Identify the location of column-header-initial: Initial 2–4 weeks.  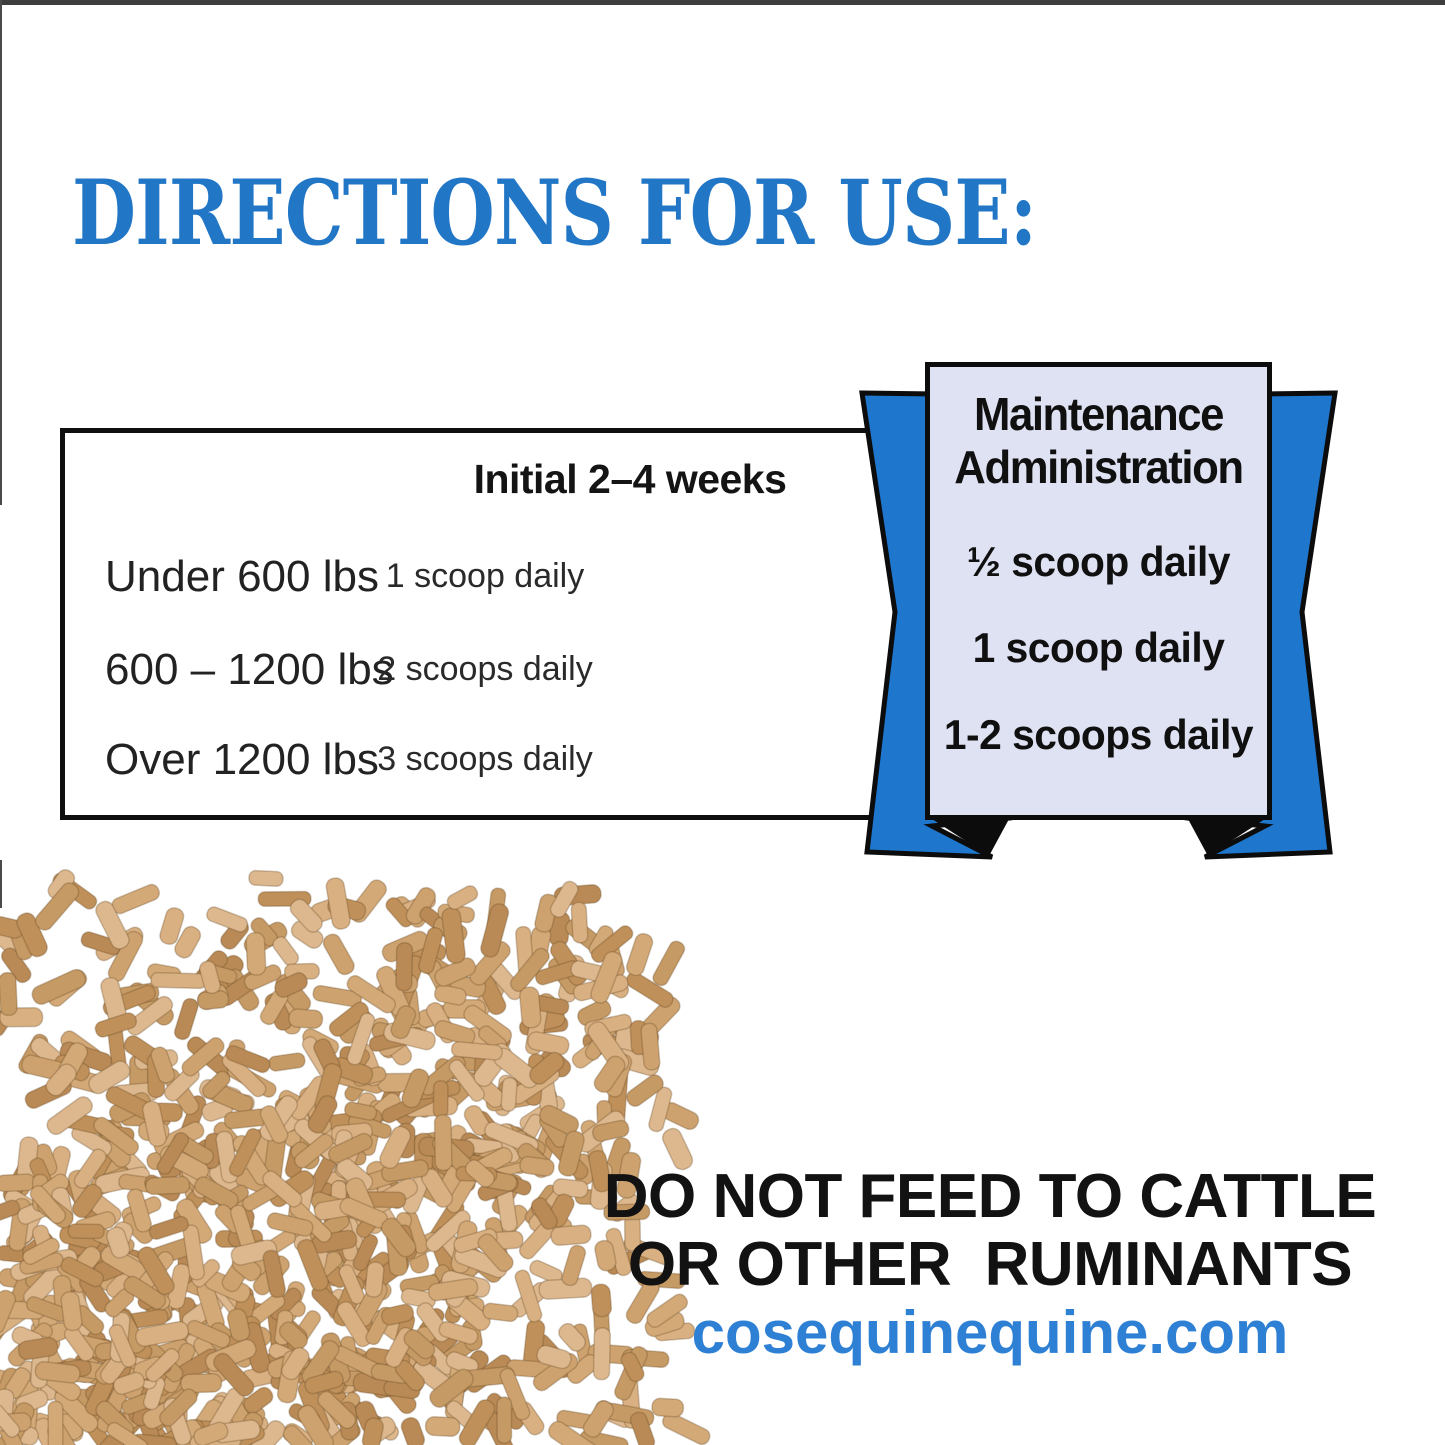
(630, 479).